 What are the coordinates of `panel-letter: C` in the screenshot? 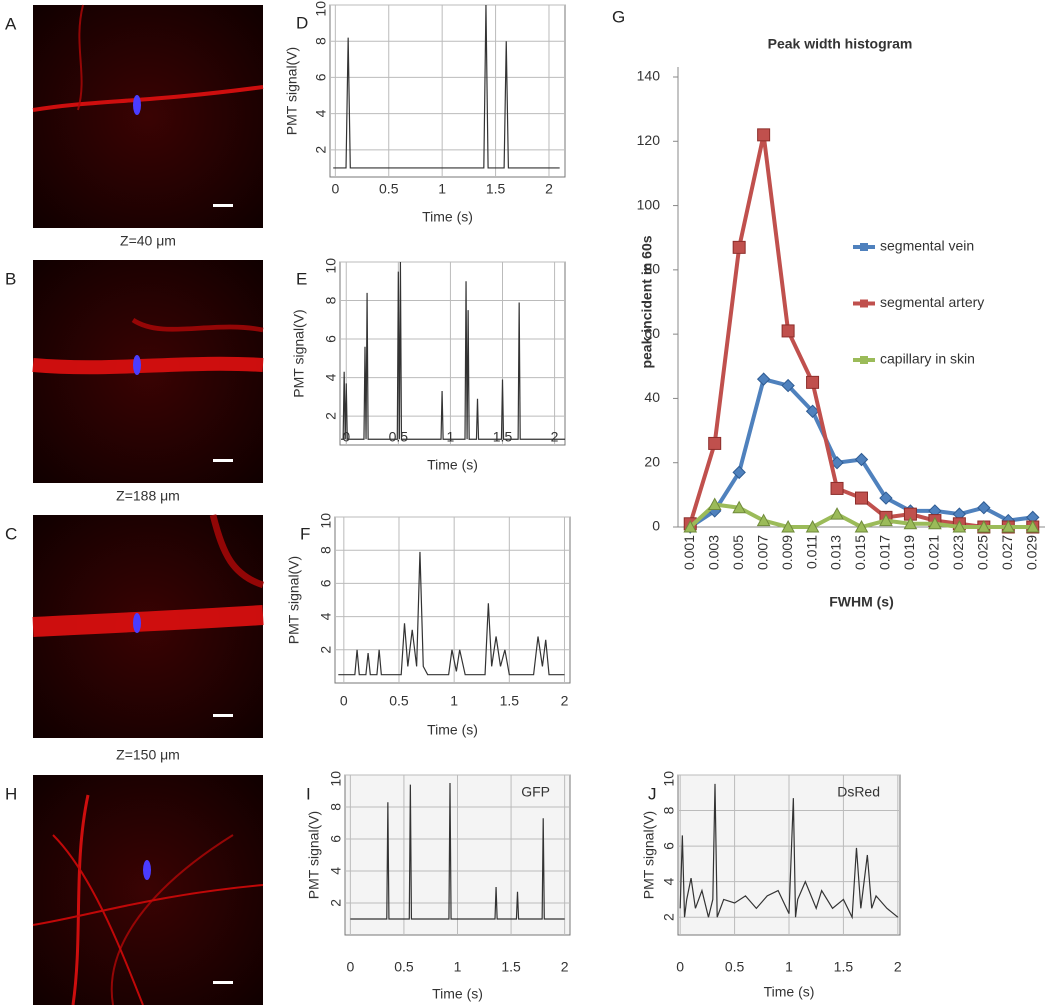 It's located at (11, 533).